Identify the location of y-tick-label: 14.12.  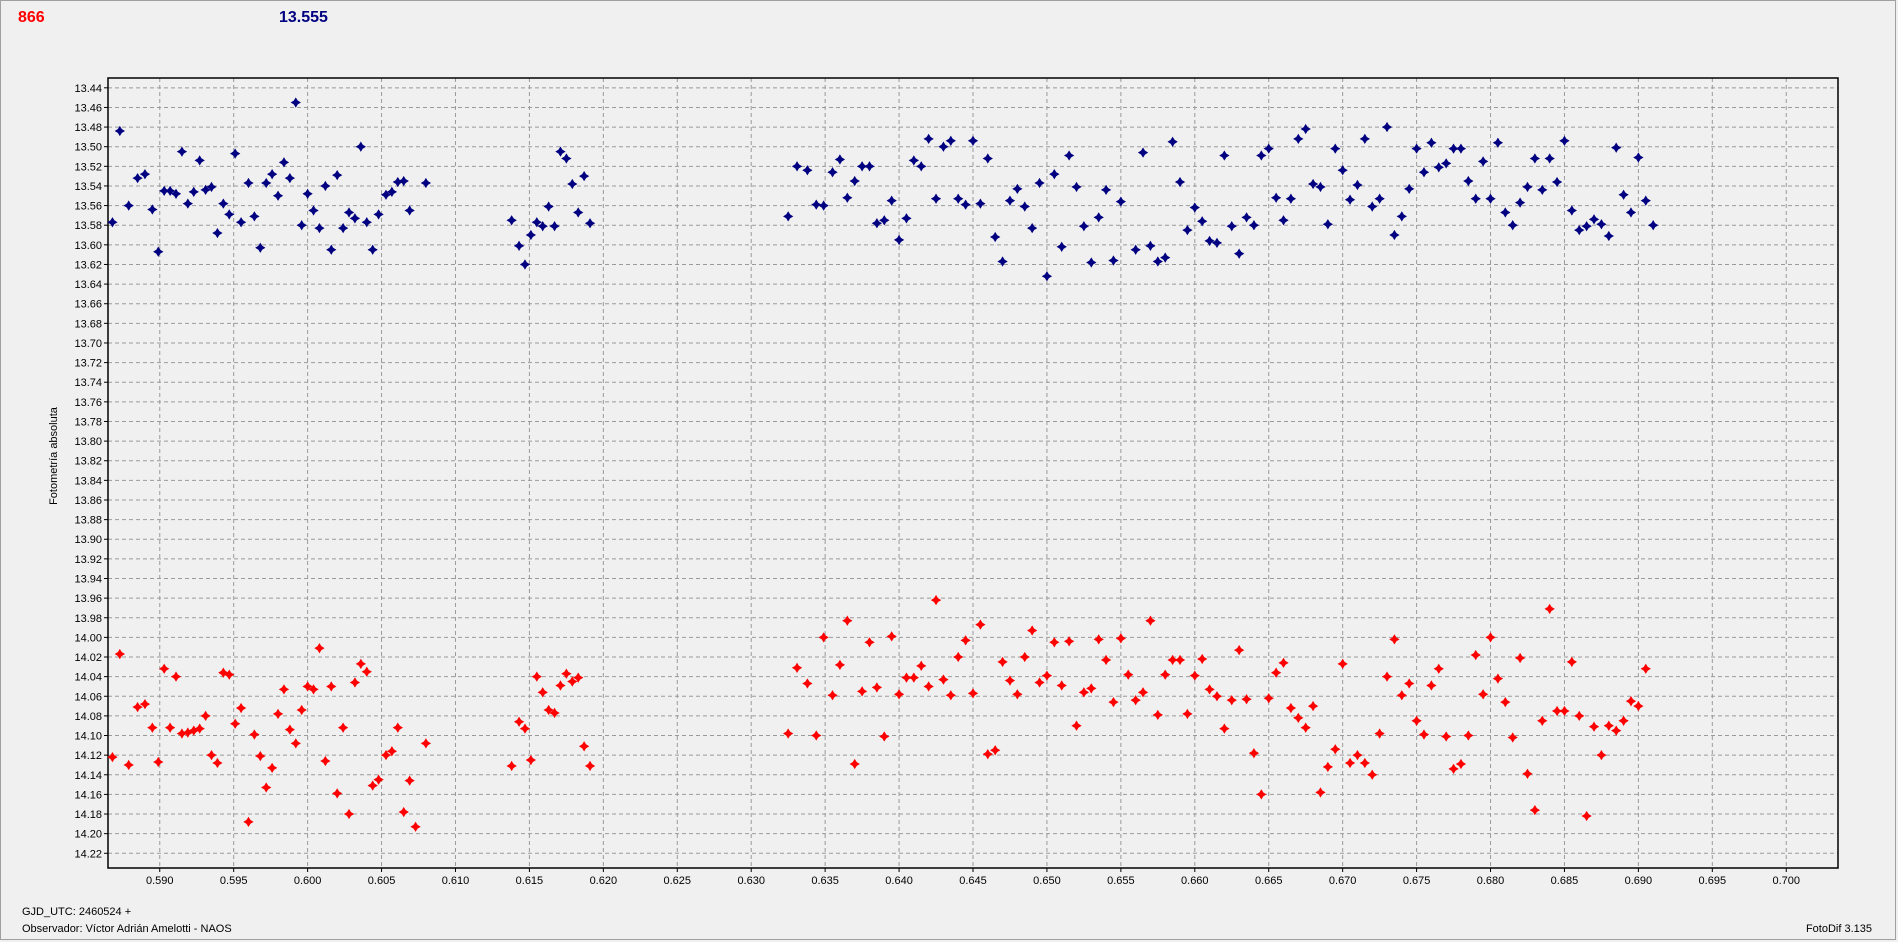
(88, 756).